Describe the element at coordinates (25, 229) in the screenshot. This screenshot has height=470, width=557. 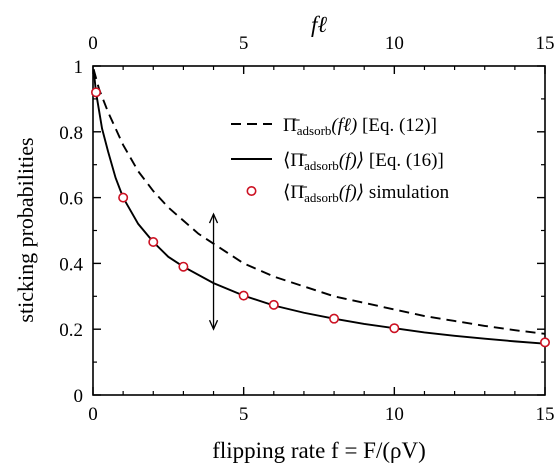
I see `y-axis-label: sticking probabilities` at that location.